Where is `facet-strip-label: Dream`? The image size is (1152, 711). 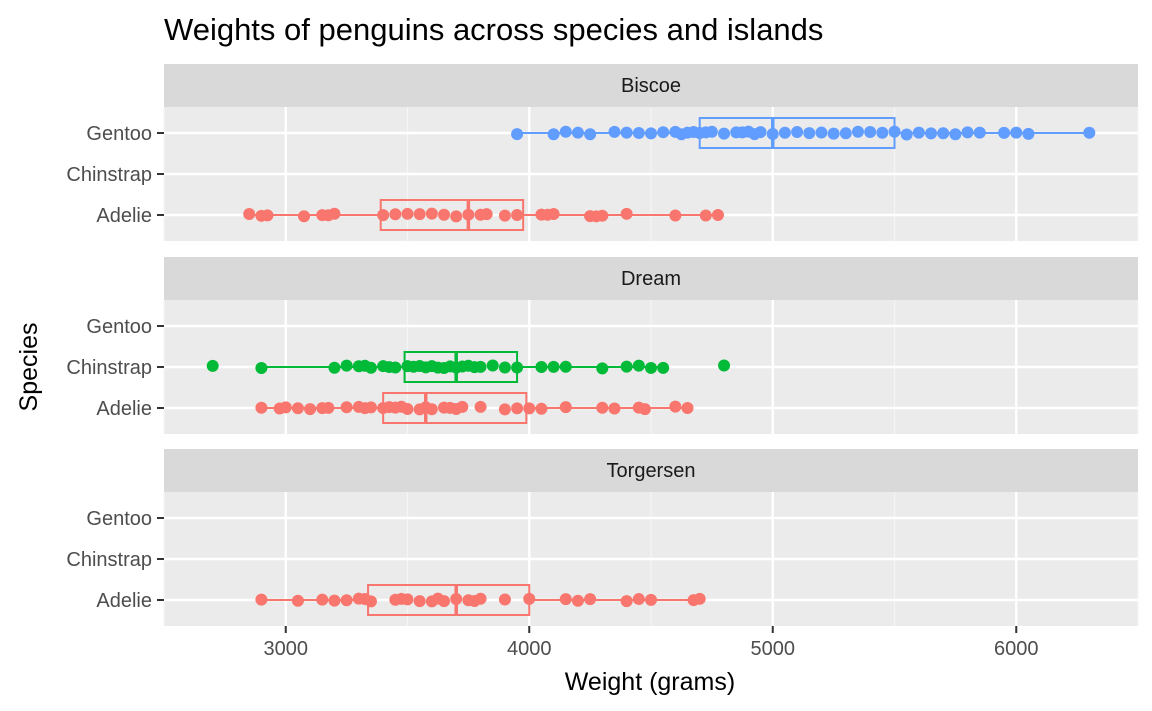 facet-strip-label: Dream is located at coordinates (651, 279).